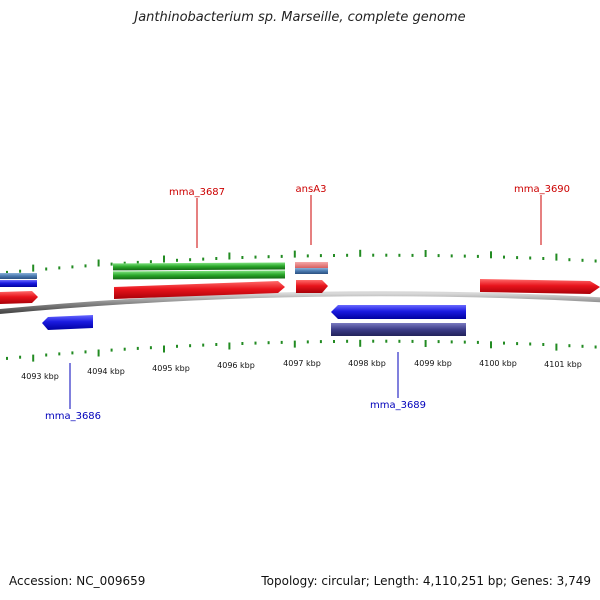  What do you see at coordinates (398, 329) in the screenshot?
I see `gene-mma_3689-cds` at bounding box center [398, 329].